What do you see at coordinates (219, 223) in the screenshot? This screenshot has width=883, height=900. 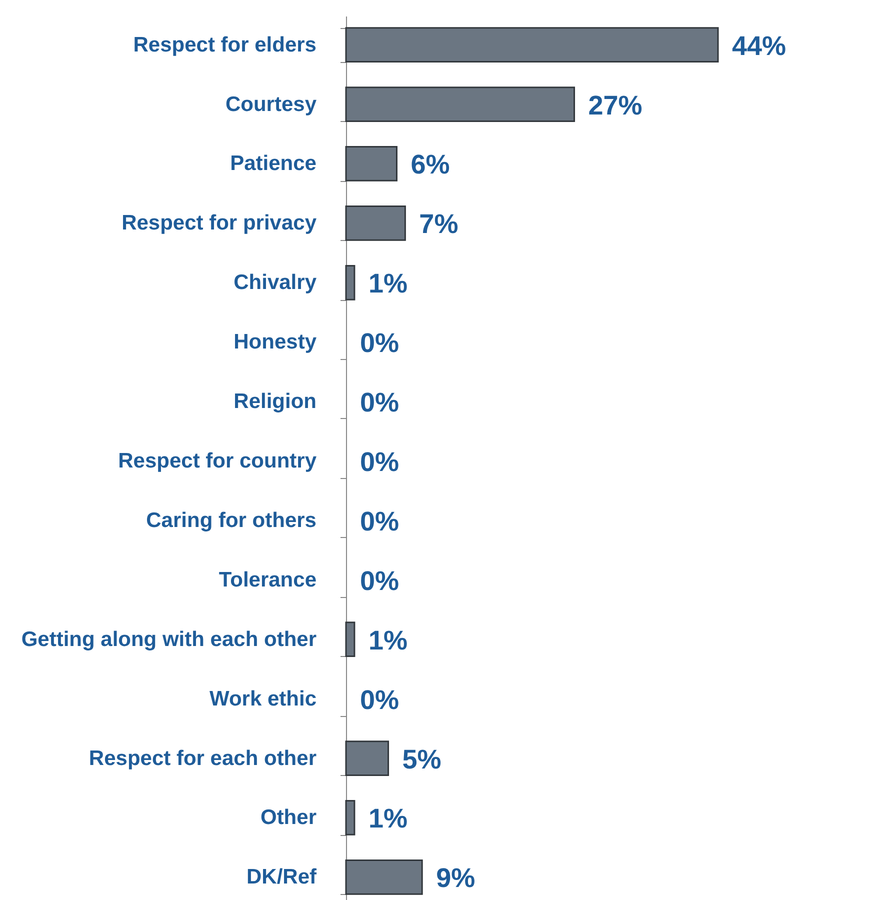 I see `y-tick-label: Respect for privacy` at bounding box center [219, 223].